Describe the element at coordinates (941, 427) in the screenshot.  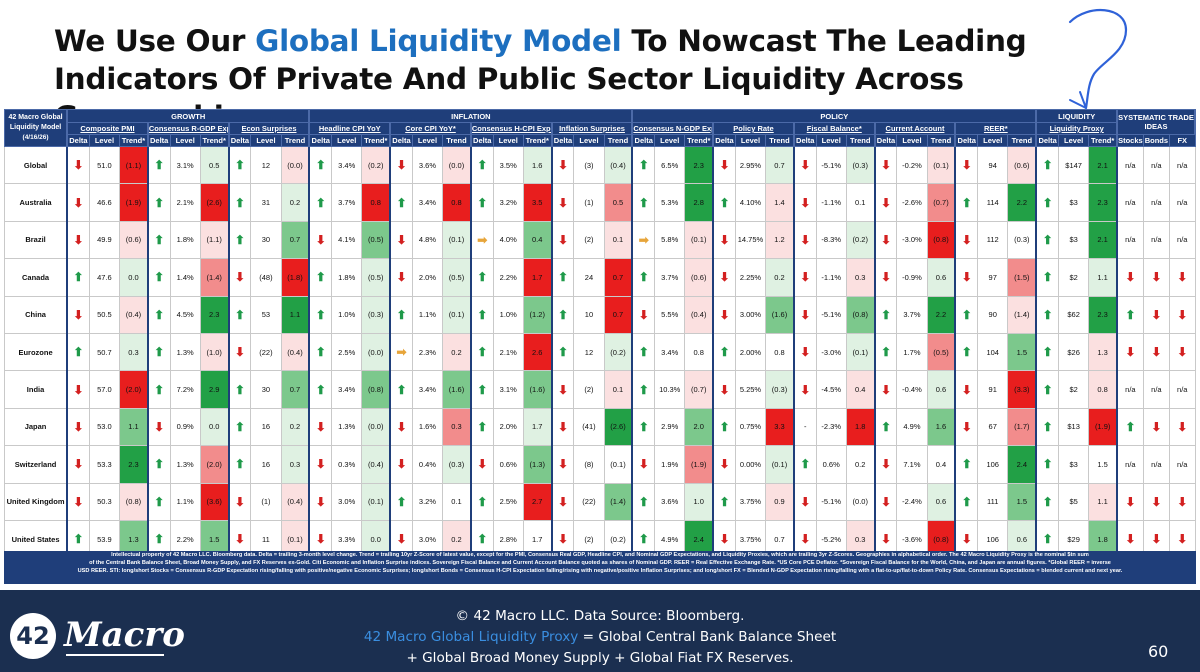
I see `trend-cell: 1.6` at that location.